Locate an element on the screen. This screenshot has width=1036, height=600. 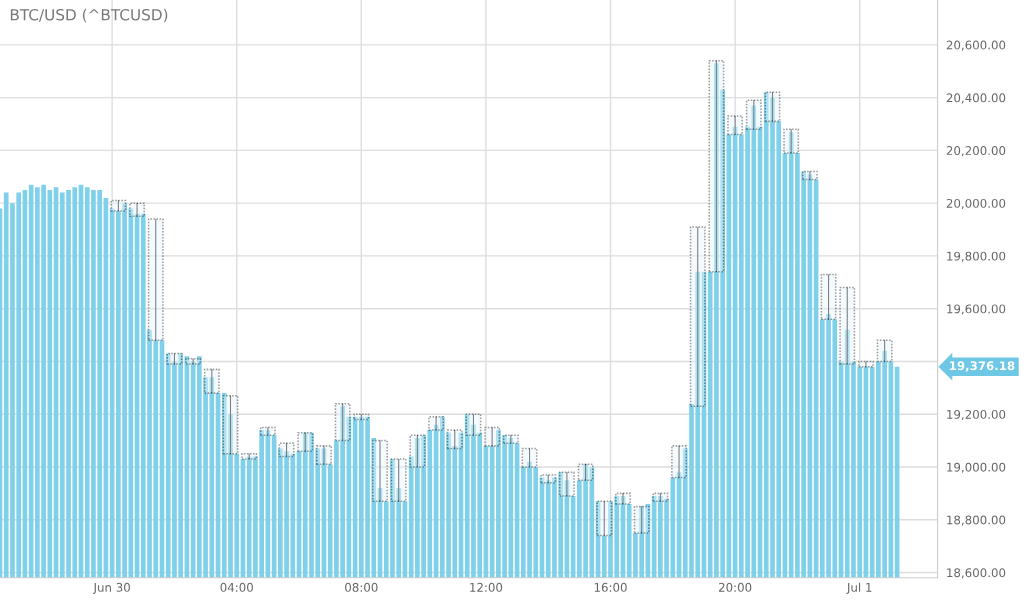
y-tick-label: 19,800.00 is located at coordinates (976, 256).